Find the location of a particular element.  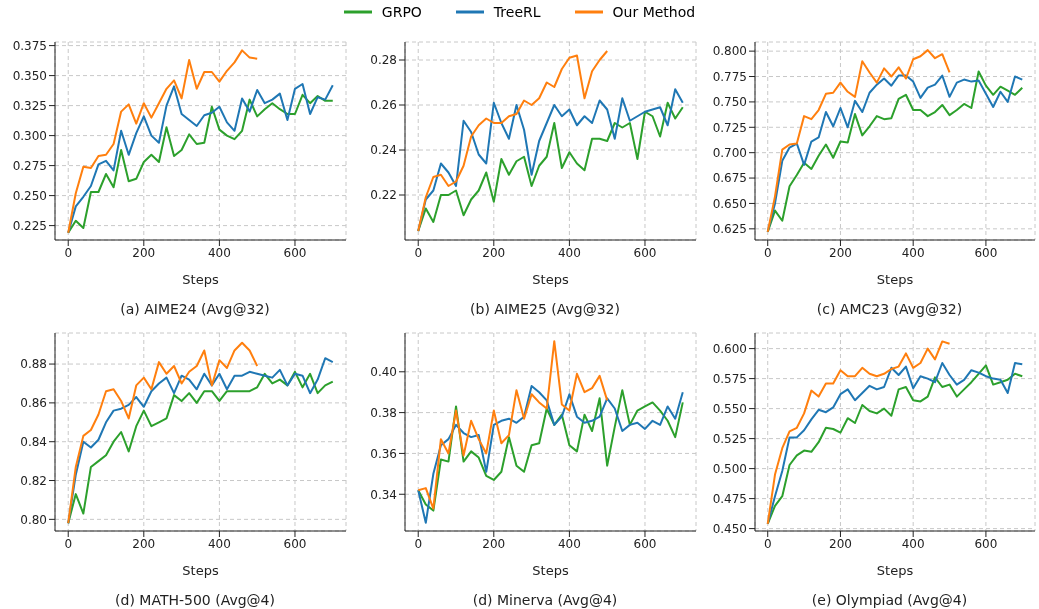

y-tick-label: 0.84 is located at coordinates (33, 441).